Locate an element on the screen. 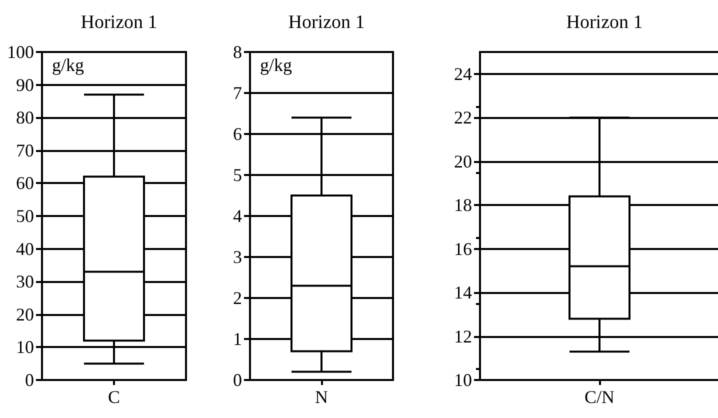 The height and width of the screenshot is (418, 718). y-tick-label: 8 is located at coordinates (237, 52).